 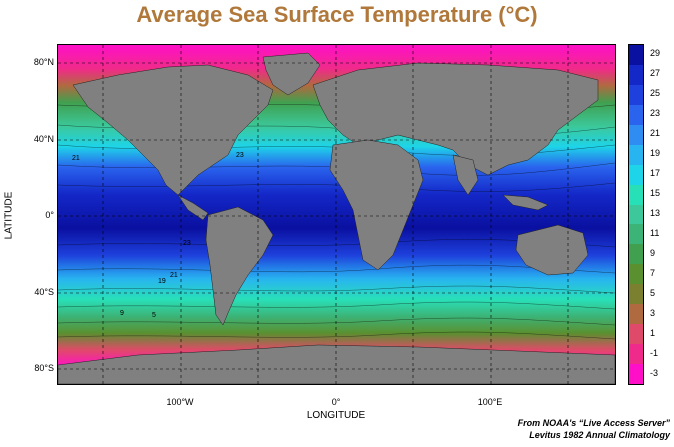 What do you see at coordinates (655, 153) in the screenshot?
I see `color-scale-label: 19` at bounding box center [655, 153].